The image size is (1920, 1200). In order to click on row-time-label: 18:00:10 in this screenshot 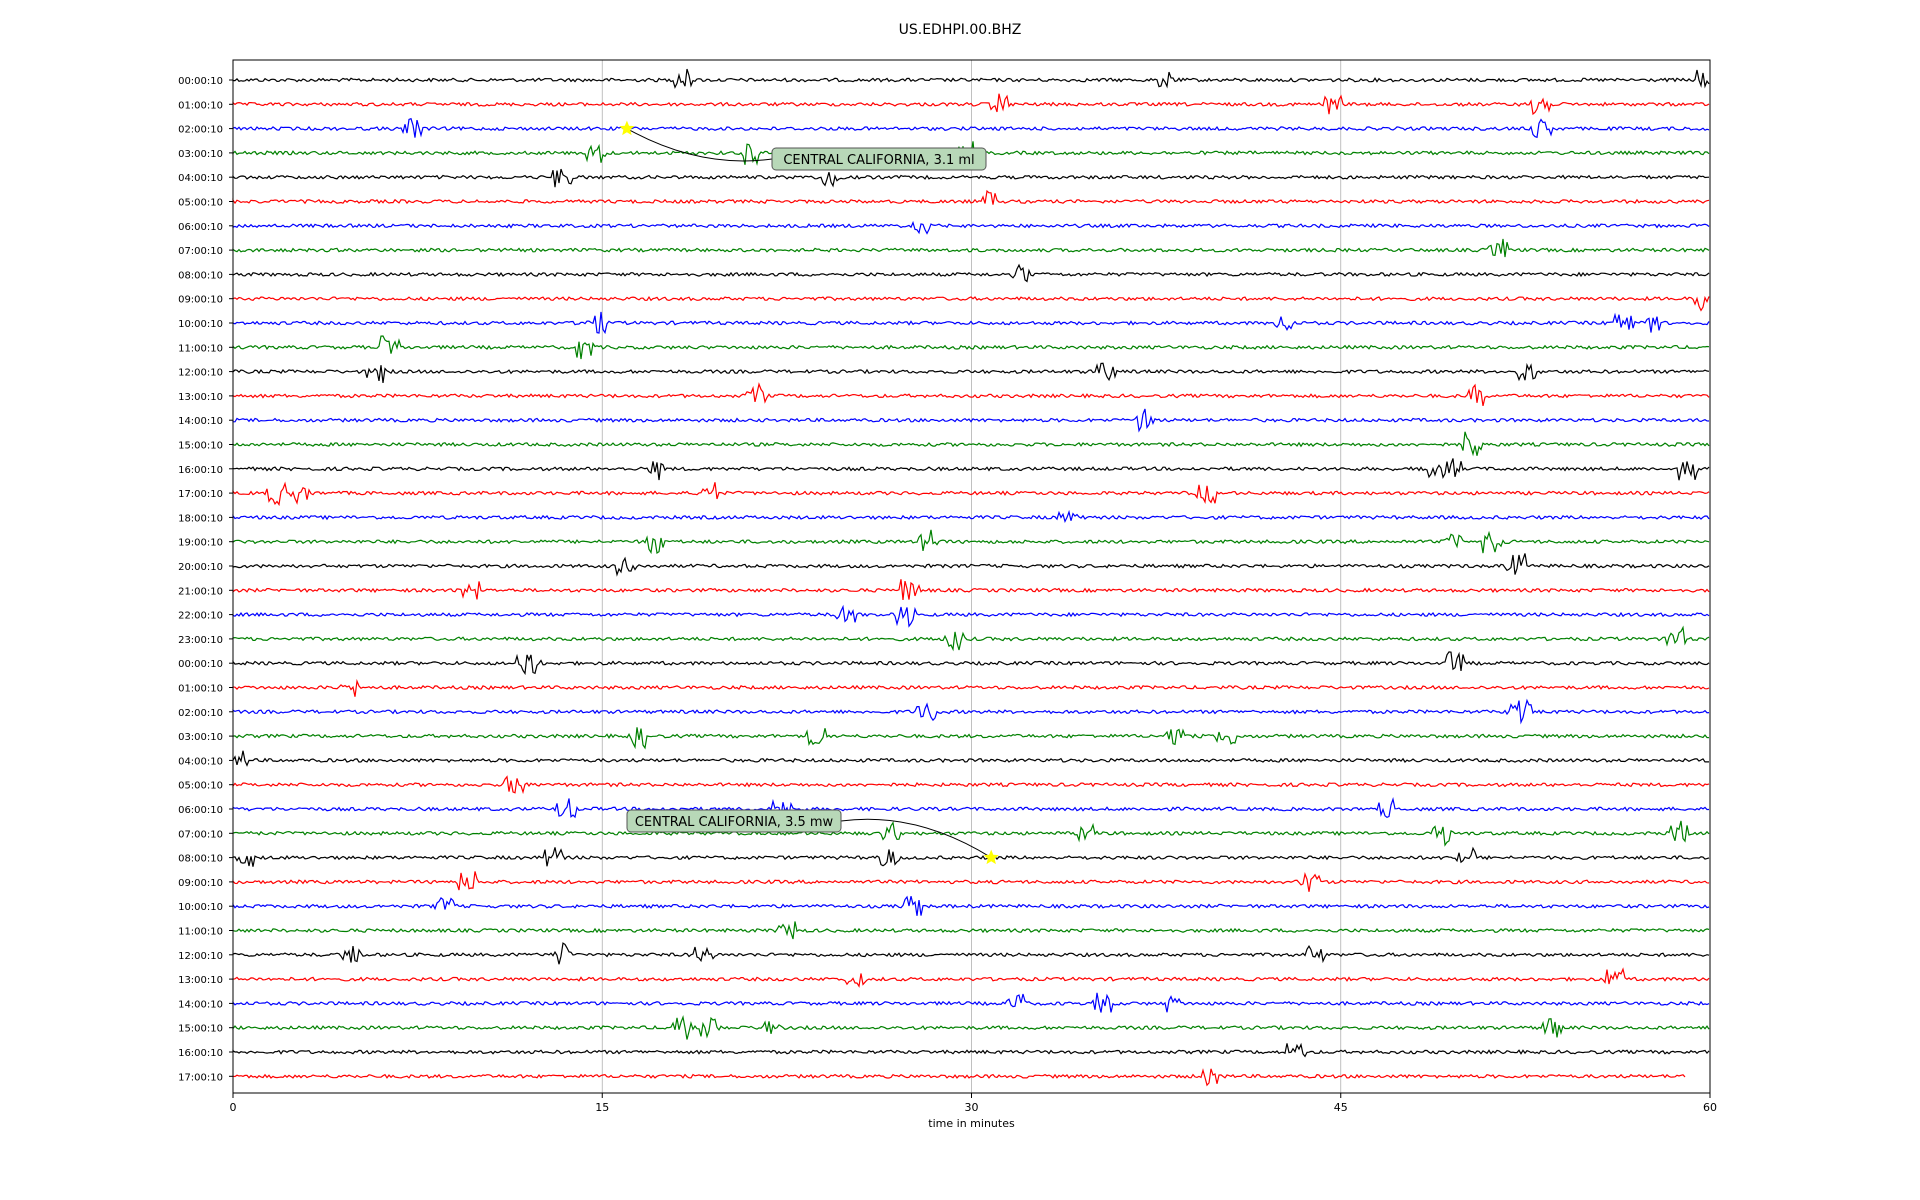, I will do `click(200, 518)`.